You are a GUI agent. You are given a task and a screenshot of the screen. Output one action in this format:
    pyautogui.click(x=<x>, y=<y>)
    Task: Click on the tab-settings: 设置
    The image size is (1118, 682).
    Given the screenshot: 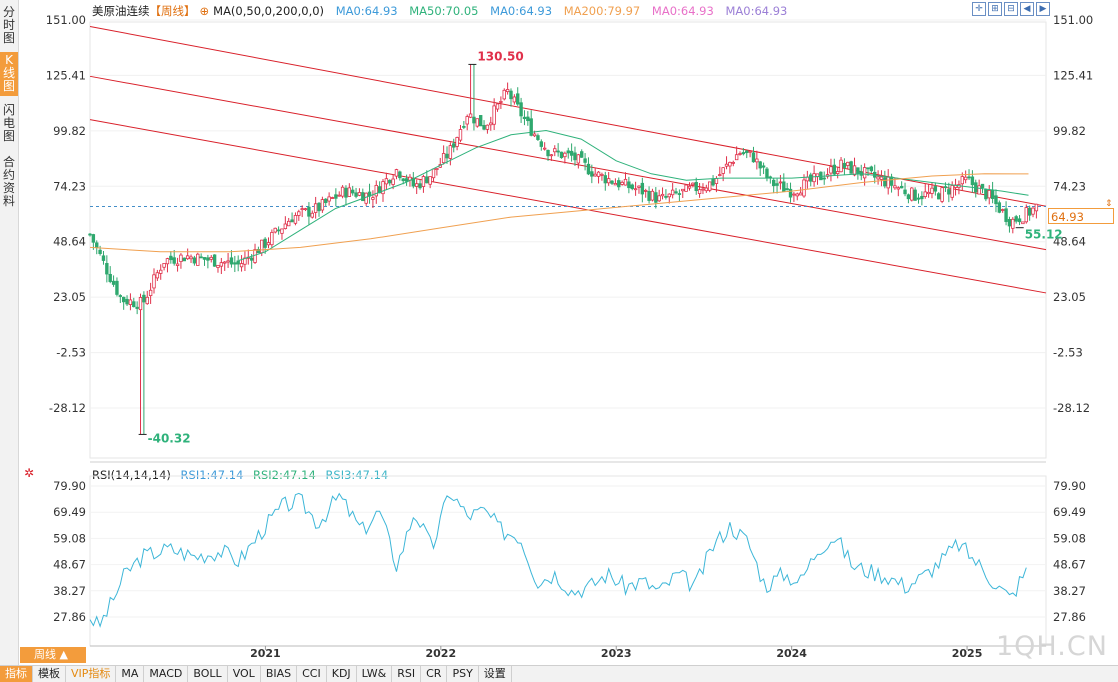 What is the action you would take?
    pyautogui.click(x=495, y=674)
    